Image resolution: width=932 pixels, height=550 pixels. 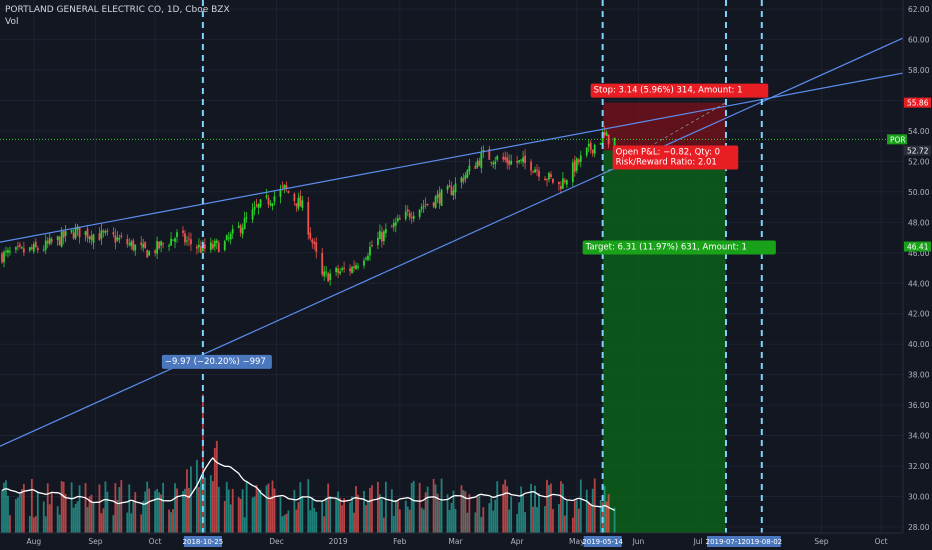 I want to click on time-tick-label: Feb, so click(x=400, y=541).